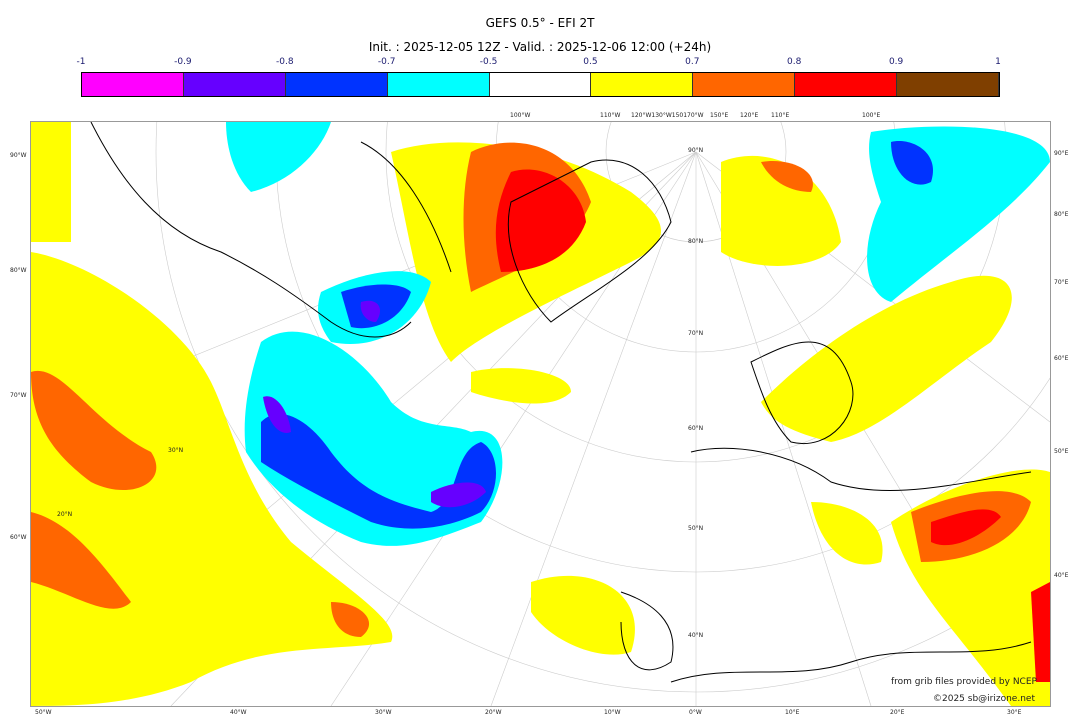 The image size is (1080, 718). Describe the element at coordinates (667, 115) in the screenshot. I see `axis-label: 120°W130°W150170°W` at that location.